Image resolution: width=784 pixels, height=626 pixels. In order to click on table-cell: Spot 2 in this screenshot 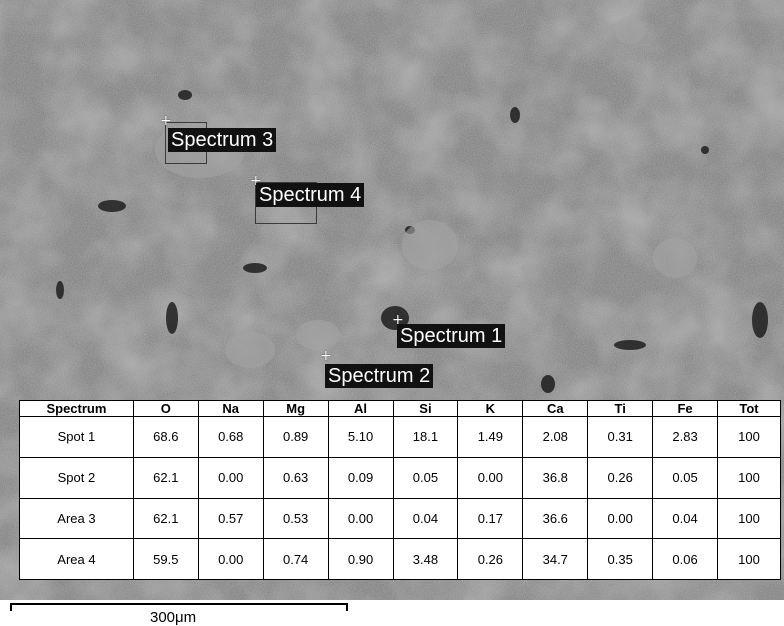, I will do `click(76, 477)`.